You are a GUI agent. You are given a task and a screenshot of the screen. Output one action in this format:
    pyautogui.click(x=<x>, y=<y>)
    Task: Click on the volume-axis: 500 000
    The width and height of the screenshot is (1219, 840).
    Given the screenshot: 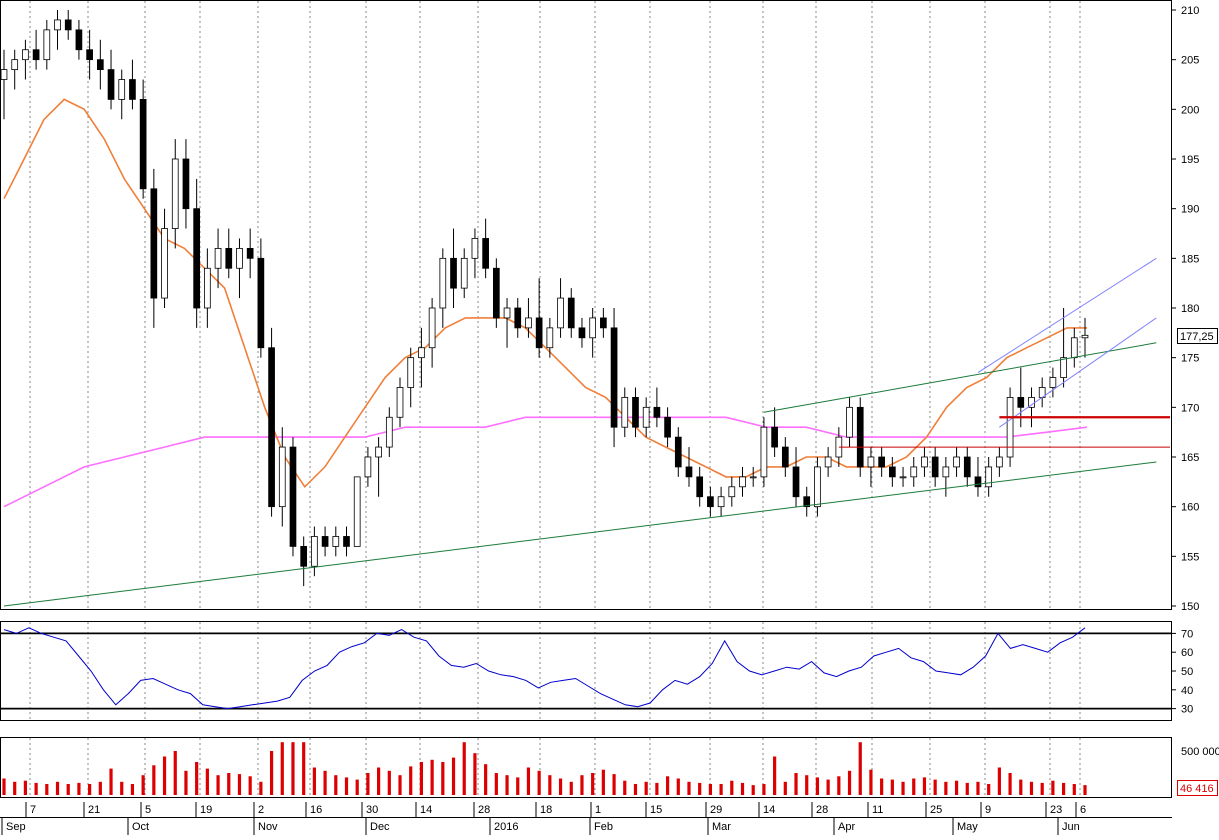 What is the action you would take?
    pyautogui.click(x=1200, y=752)
    